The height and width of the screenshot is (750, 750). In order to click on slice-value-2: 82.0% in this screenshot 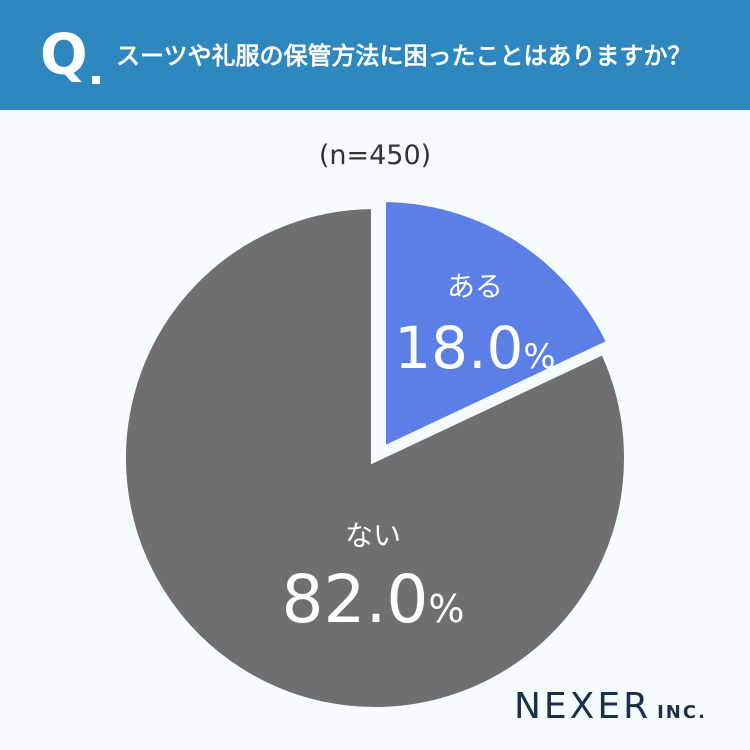, I will do `click(372, 599)`.